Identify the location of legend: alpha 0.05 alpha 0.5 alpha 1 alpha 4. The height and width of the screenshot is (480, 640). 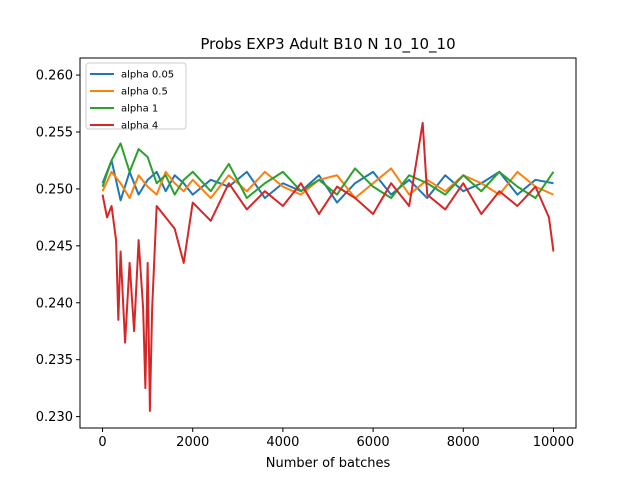
(136, 97).